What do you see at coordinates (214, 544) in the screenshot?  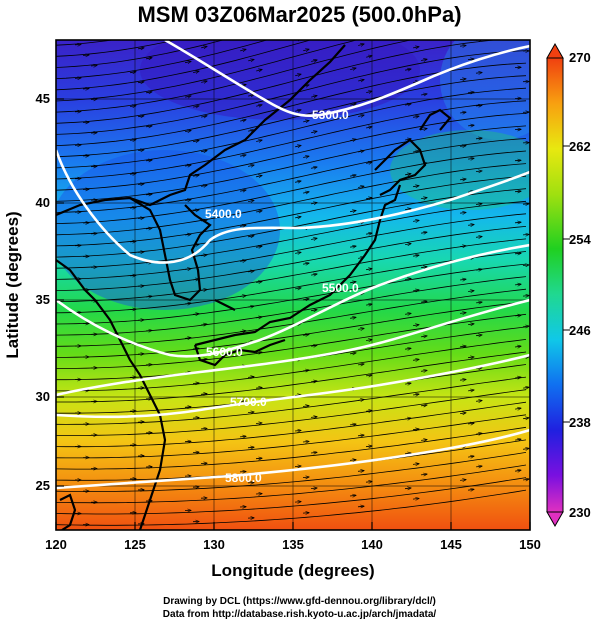 I see `x-tick-label: 130` at bounding box center [214, 544].